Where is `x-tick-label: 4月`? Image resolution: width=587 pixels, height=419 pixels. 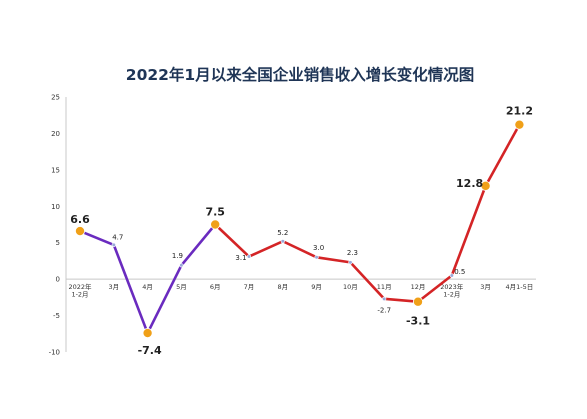
x-tick-label: 4月 is located at coordinates (147, 287).